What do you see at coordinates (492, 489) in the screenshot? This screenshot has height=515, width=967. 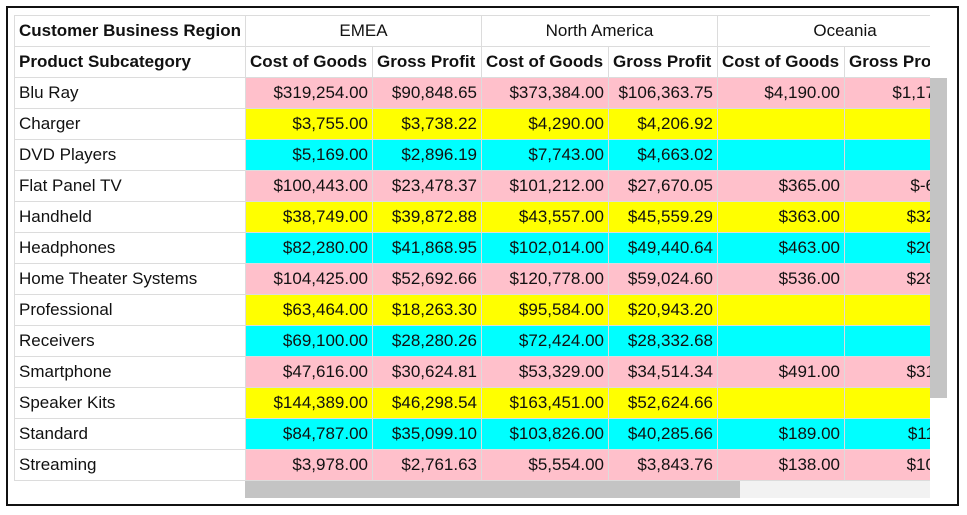 I see `horizontal-scrollbar-thumb` at bounding box center [492, 489].